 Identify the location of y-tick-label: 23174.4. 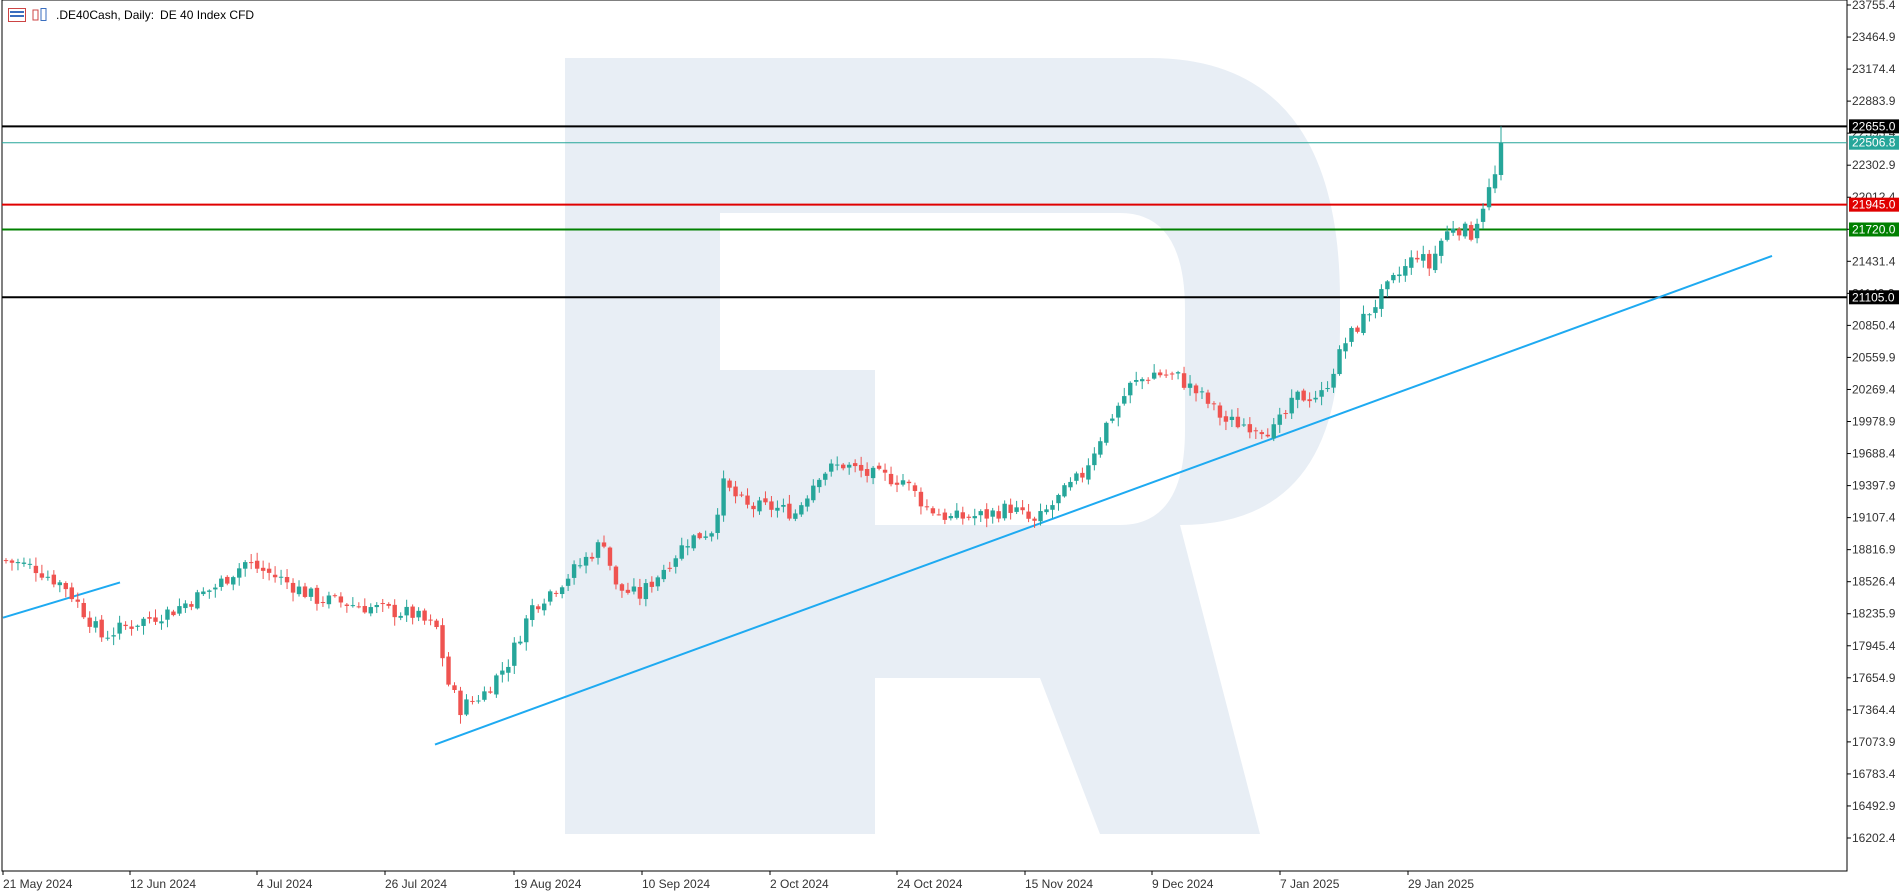
(1874, 69).